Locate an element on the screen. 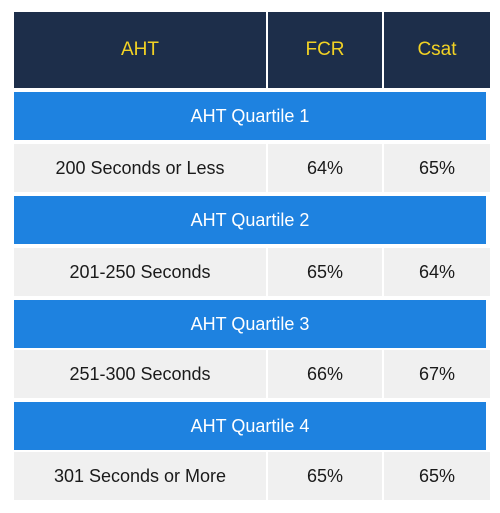  table-row-quartile-1: 200 Seconds or Less 64% 65% is located at coordinates (252, 168).